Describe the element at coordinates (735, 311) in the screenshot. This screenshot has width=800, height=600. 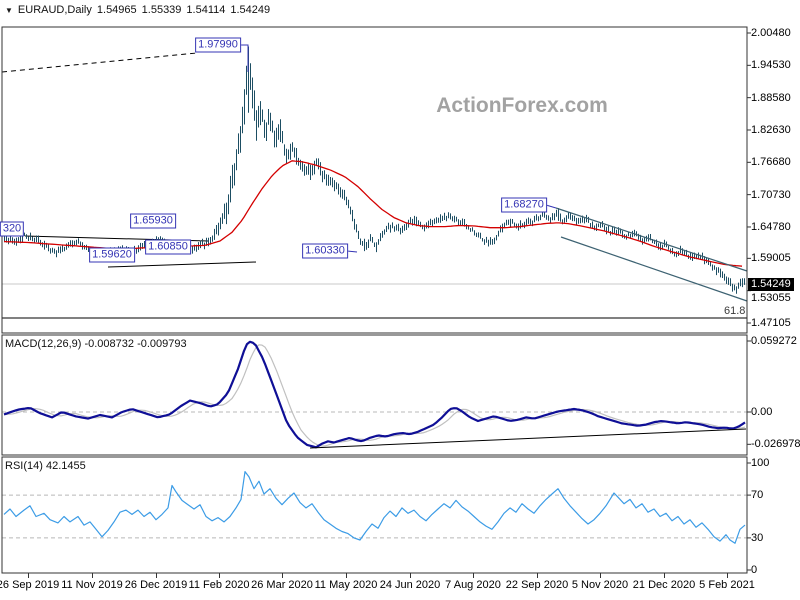
I see `fib-level-label: 61.8` at that location.